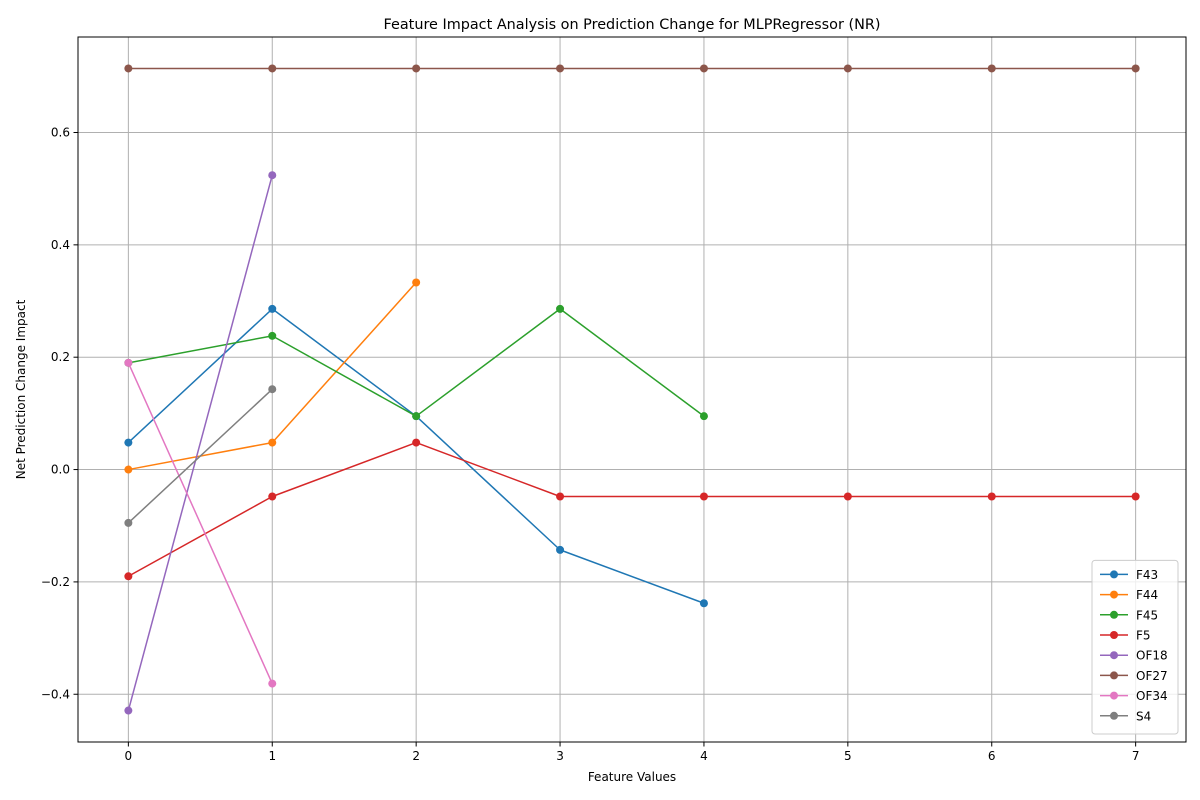 This screenshot has width=1200, height=800. I want to click on x-axis-label: Feature Values, so click(632, 777).